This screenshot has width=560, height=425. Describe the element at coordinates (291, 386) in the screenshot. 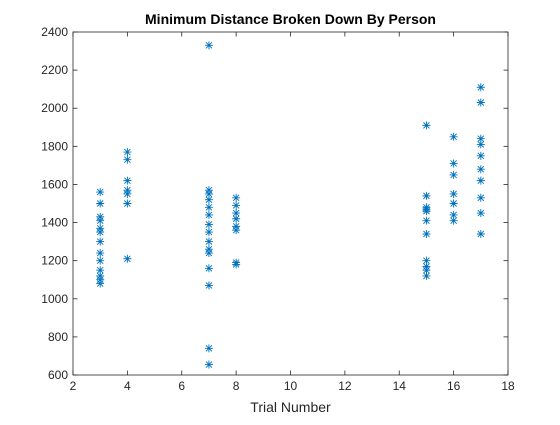

I see `x-tick-label: 10` at that location.